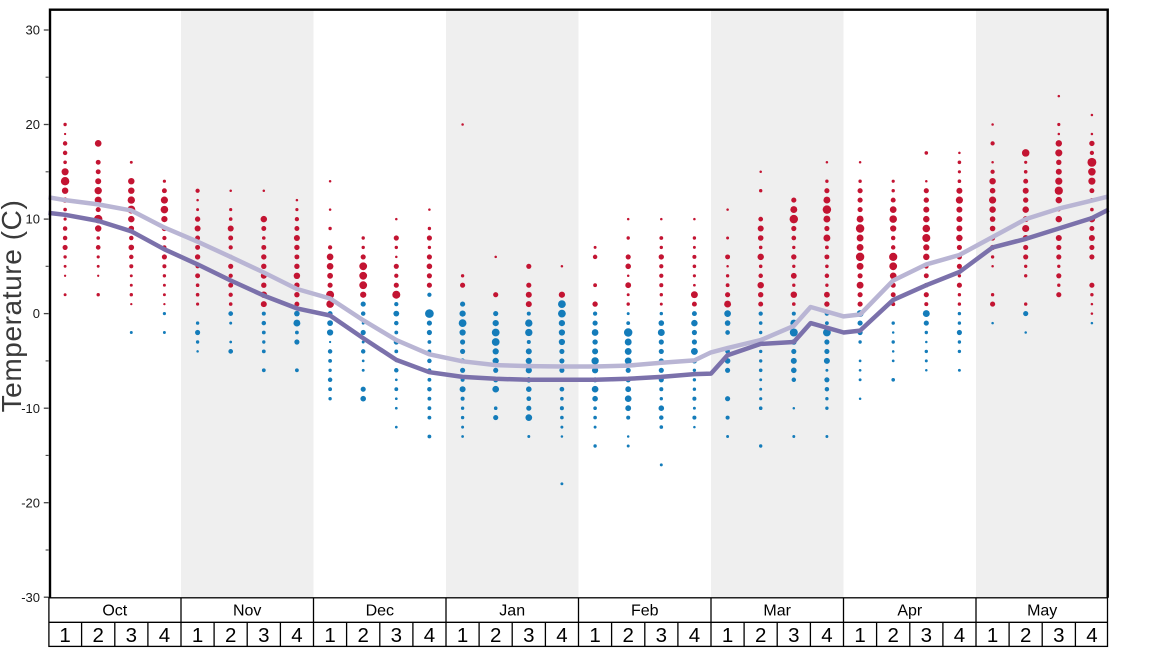  What do you see at coordinates (380, 610) in the screenshot?
I see `svg-text: Dec` at bounding box center [380, 610].